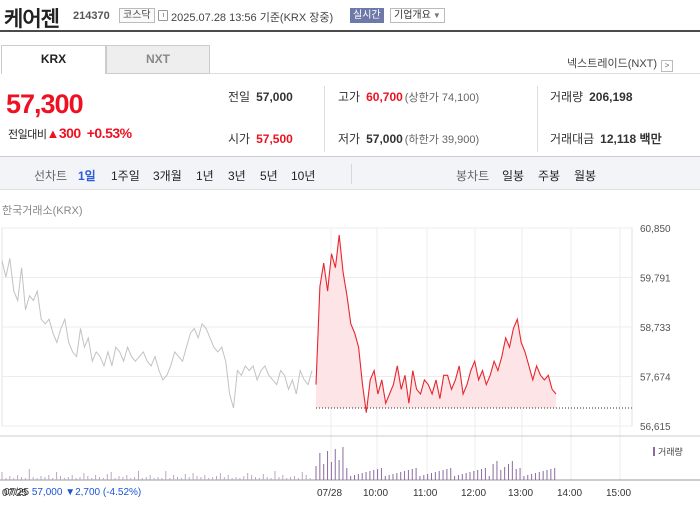 The image size is (700, 505). Describe the element at coordinates (549, 176) in the screenshot. I see `candle-weekly-button: 주봉` at that location.